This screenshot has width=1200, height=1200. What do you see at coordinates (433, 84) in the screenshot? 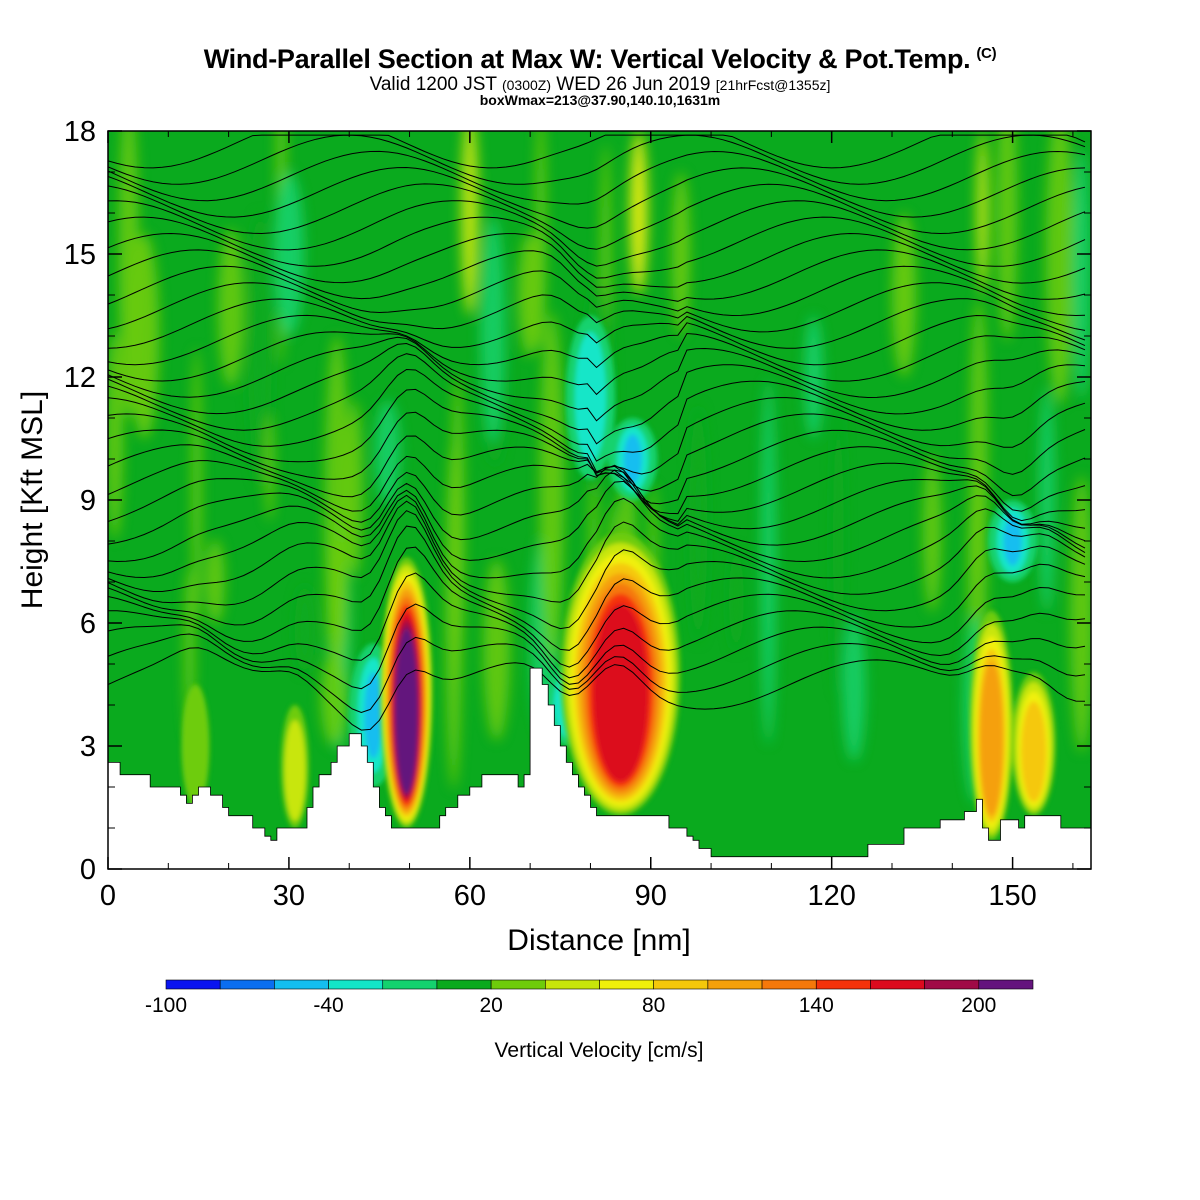
I see `valid-time: Valid 1200 JST` at bounding box center [433, 84].